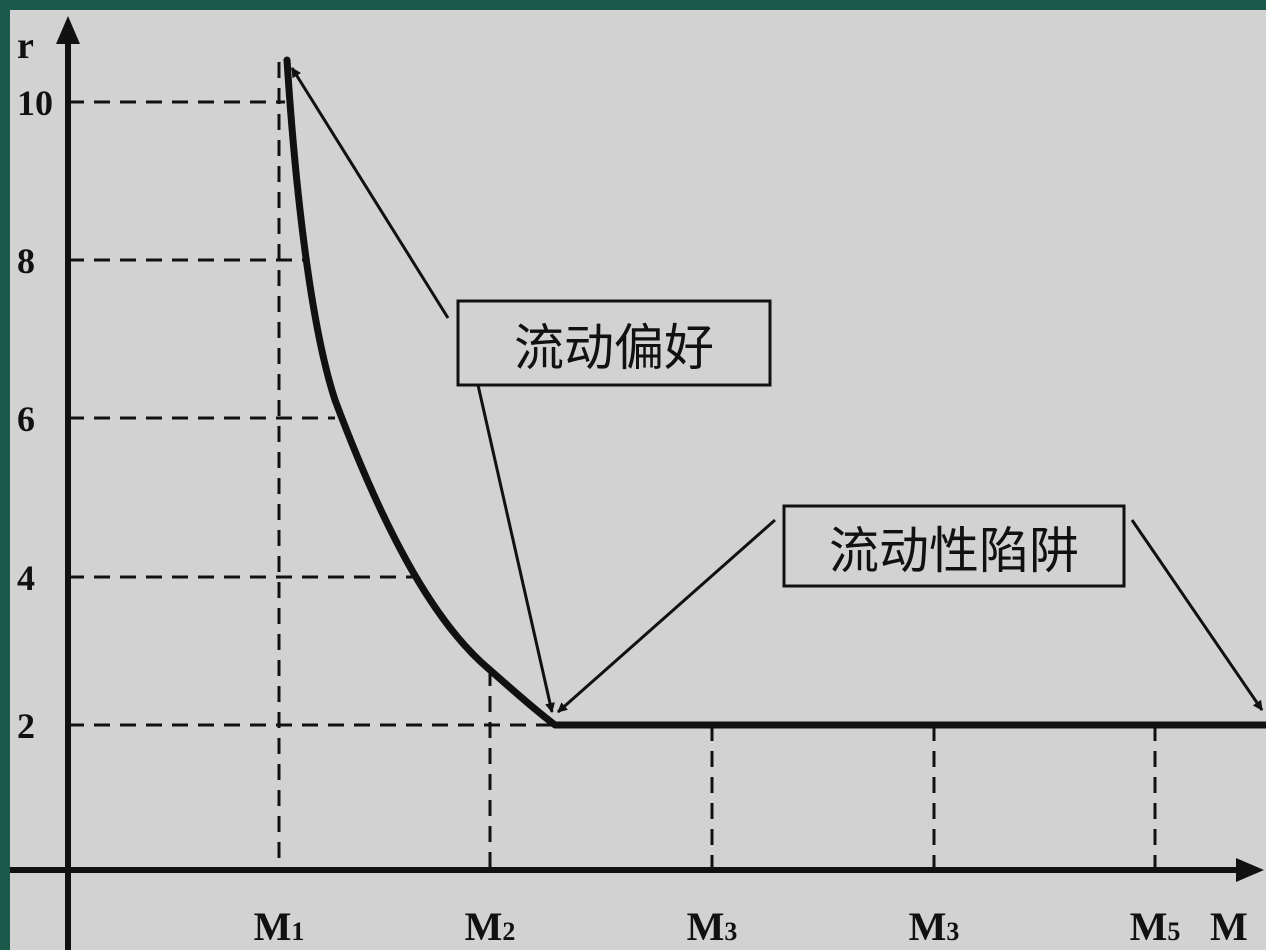 The image size is (1266, 950). Describe the element at coordinates (1197, 615) in the screenshot. I see `arrow-trap-right` at that location.